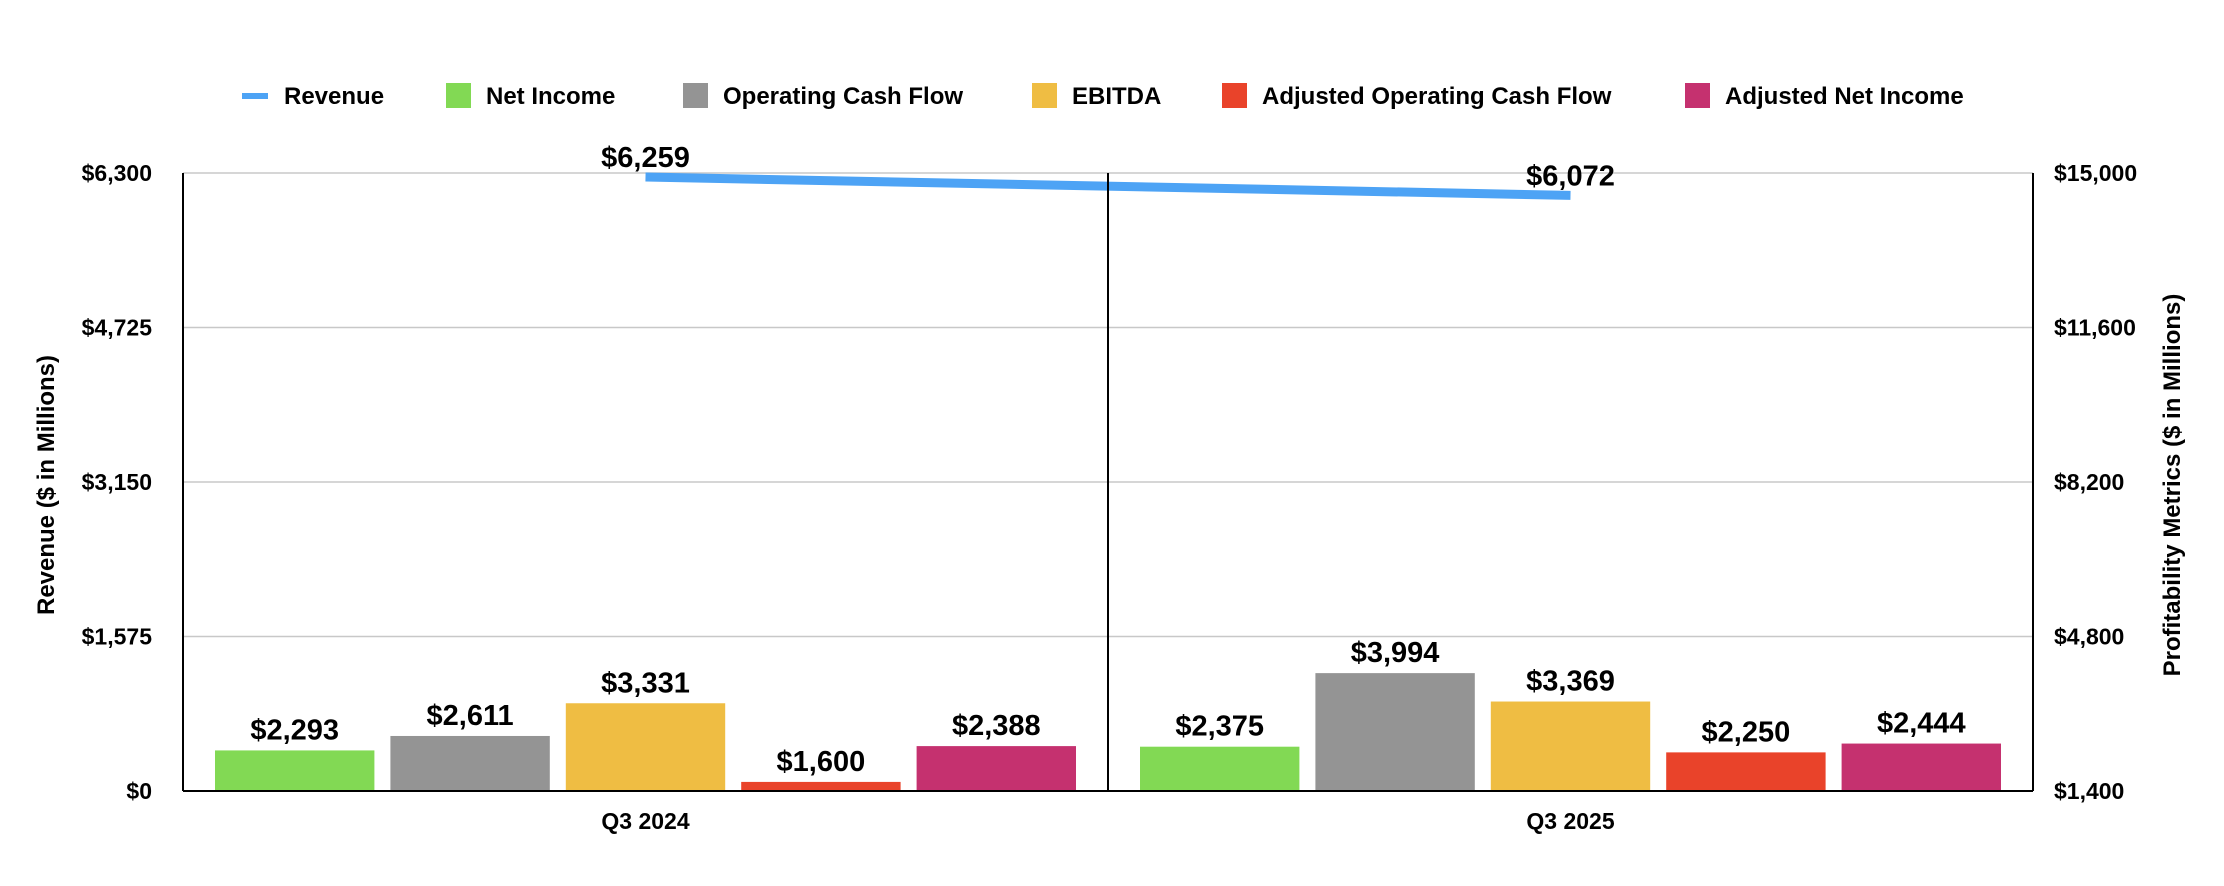 Image resolution: width=2224 pixels, height=886 pixels. Describe the element at coordinates (2089, 637) in the screenshot. I see `y2-tick-label: $4,800` at that location.